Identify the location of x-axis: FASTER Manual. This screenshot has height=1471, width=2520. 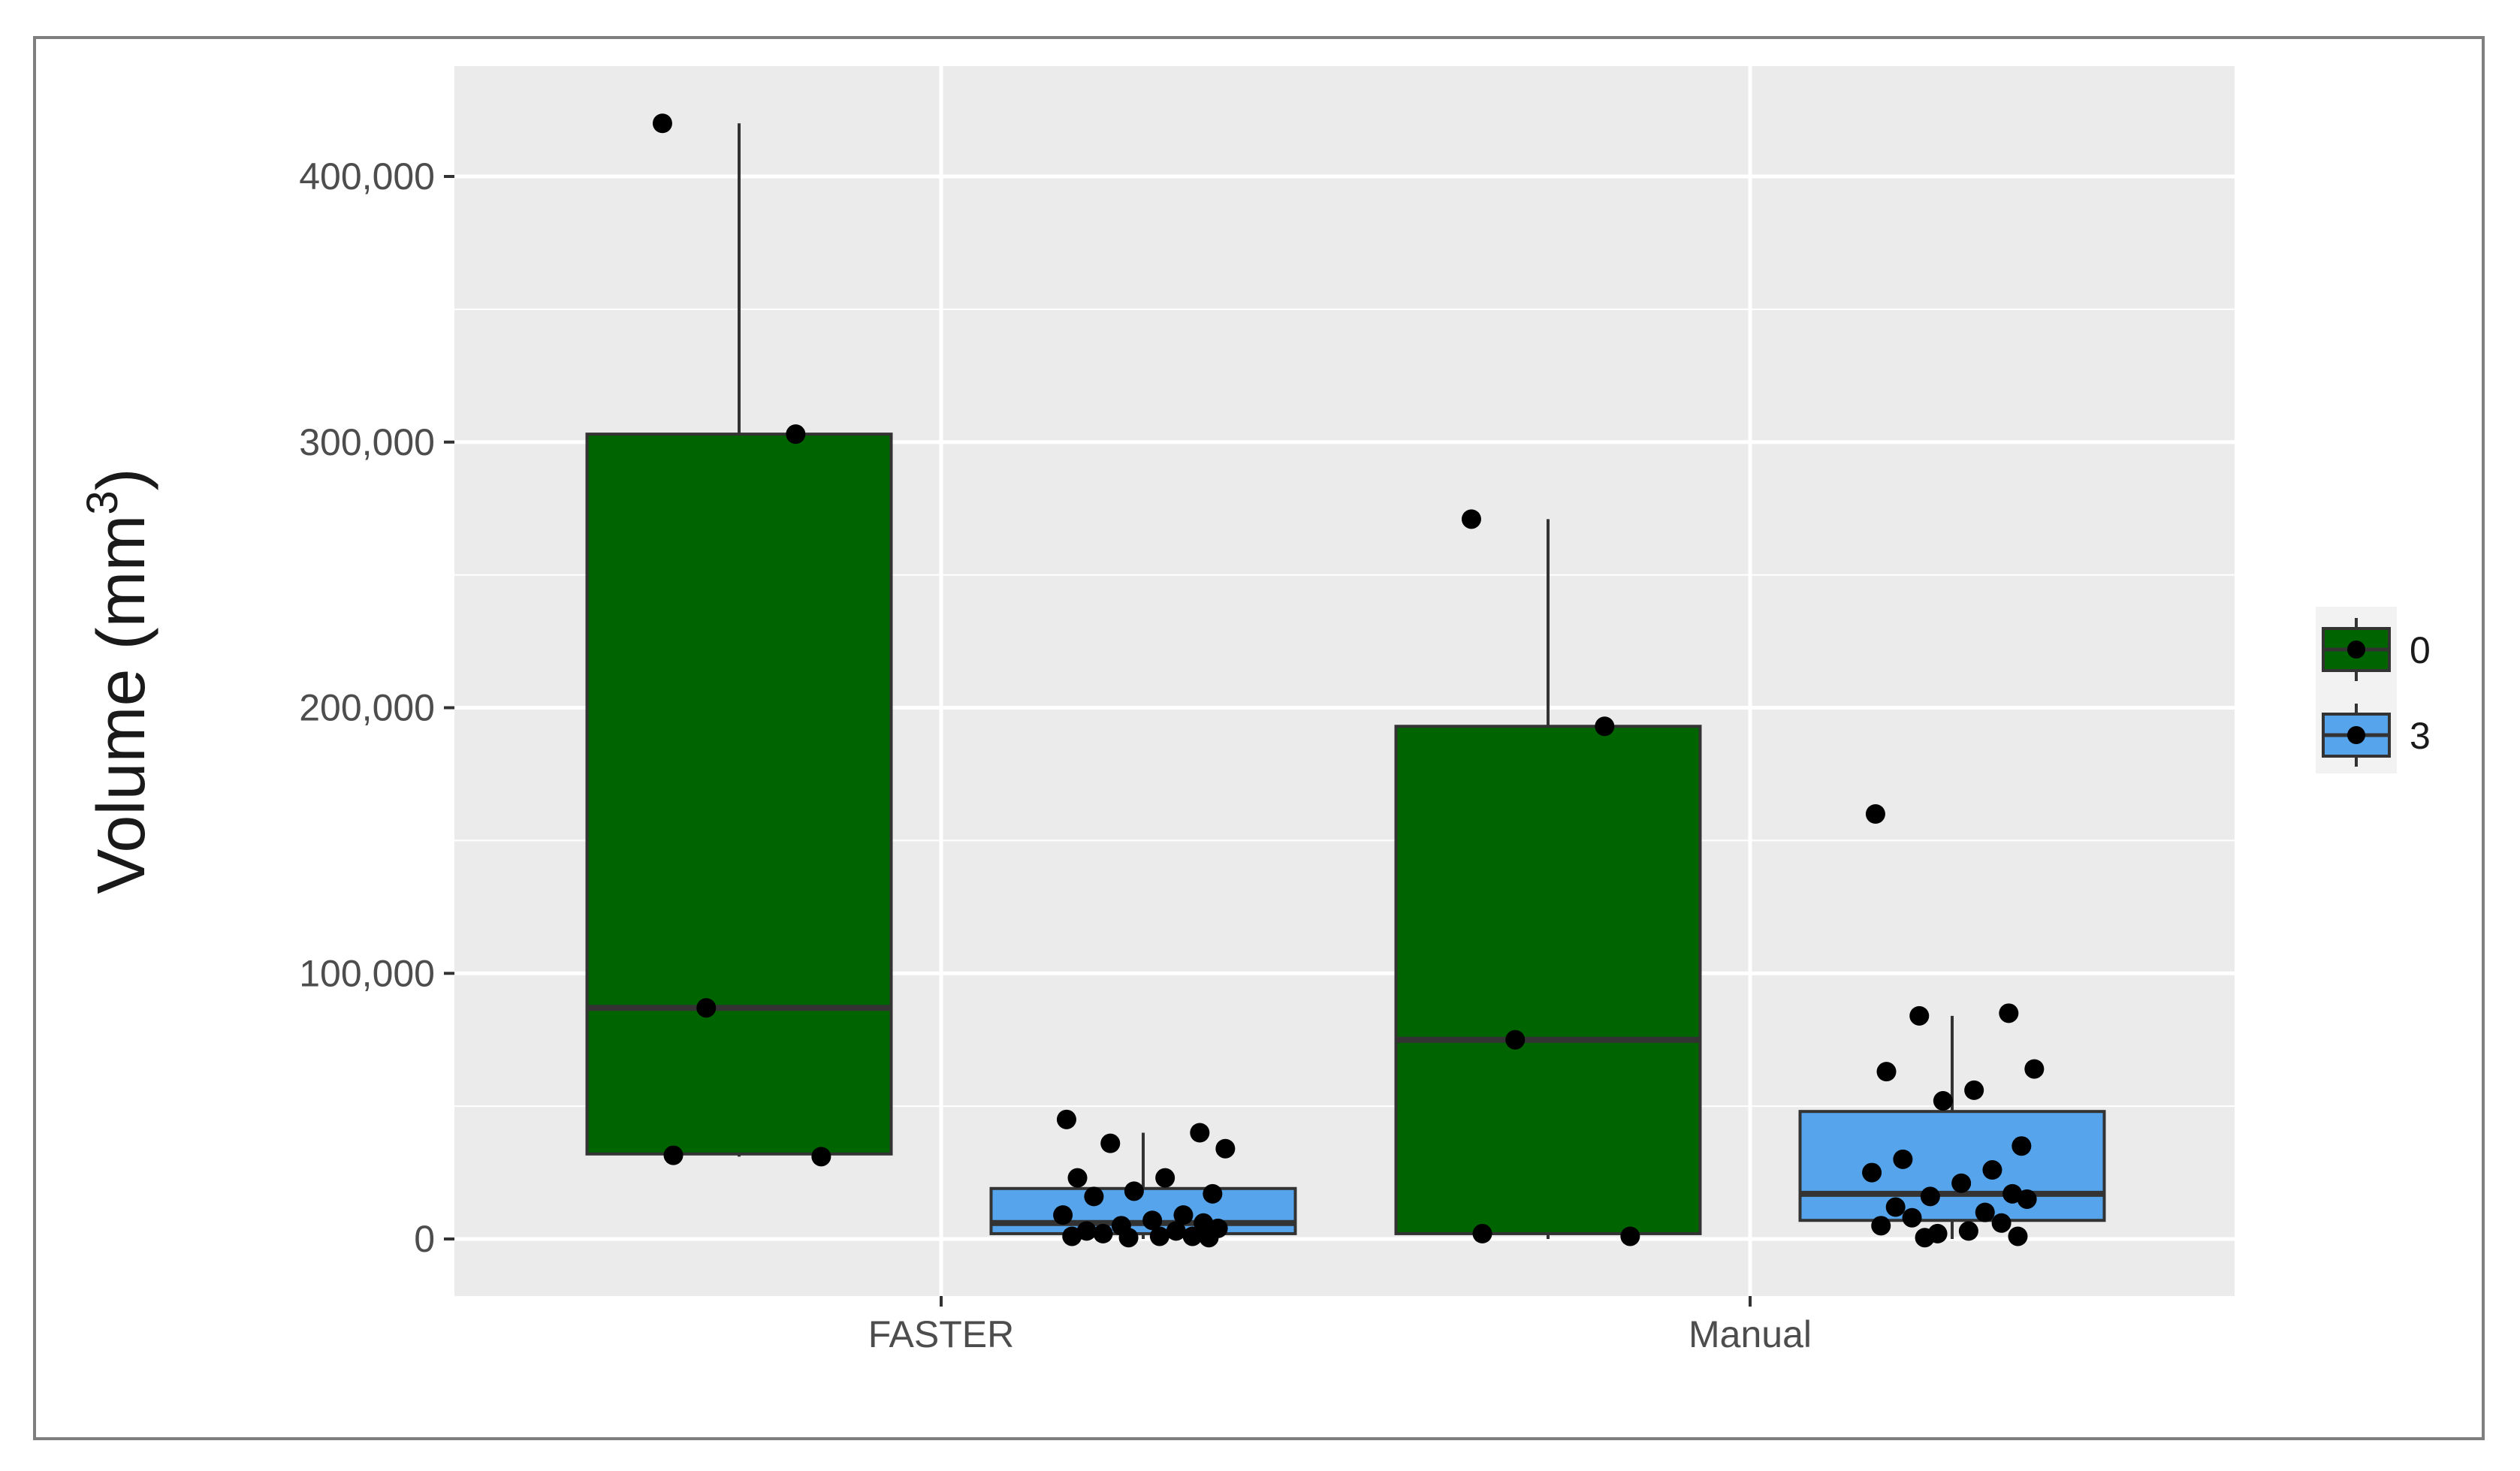
(1340, 1326).